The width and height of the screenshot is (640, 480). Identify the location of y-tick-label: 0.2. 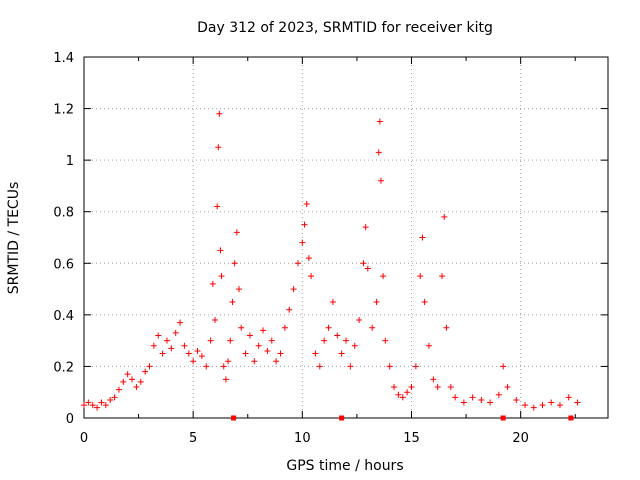
(63, 367).